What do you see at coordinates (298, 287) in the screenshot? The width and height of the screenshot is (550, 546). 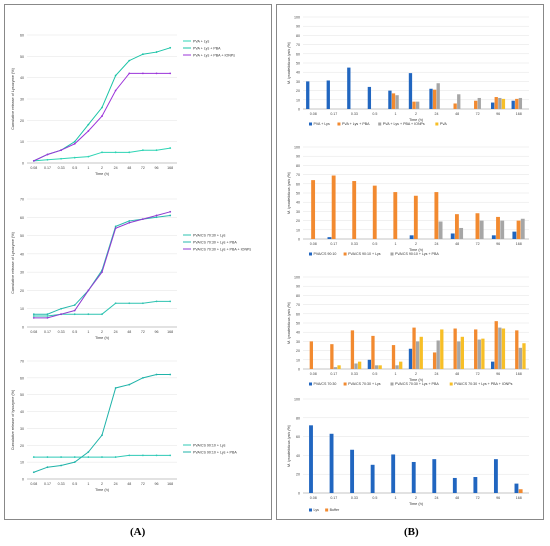 I see `y-tick-label: 90` at bounding box center [298, 287].